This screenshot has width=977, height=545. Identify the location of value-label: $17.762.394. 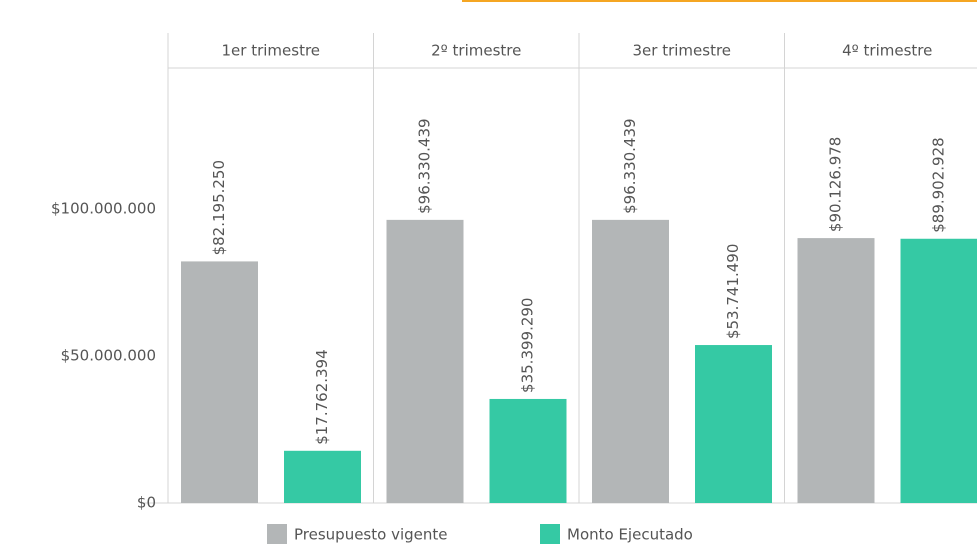
(322, 396).